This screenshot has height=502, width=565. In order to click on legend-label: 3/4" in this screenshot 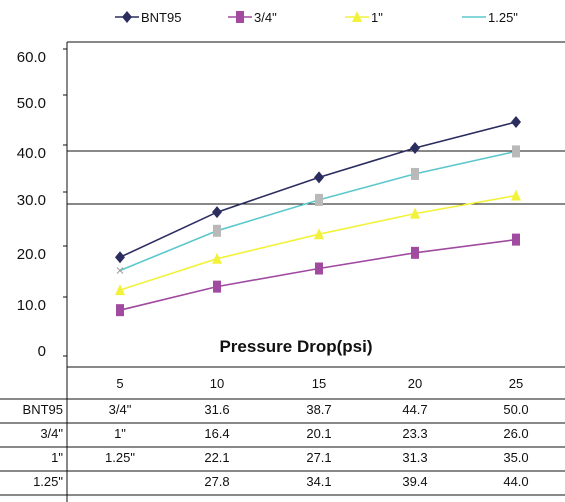, I will do `click(265, 17)`.